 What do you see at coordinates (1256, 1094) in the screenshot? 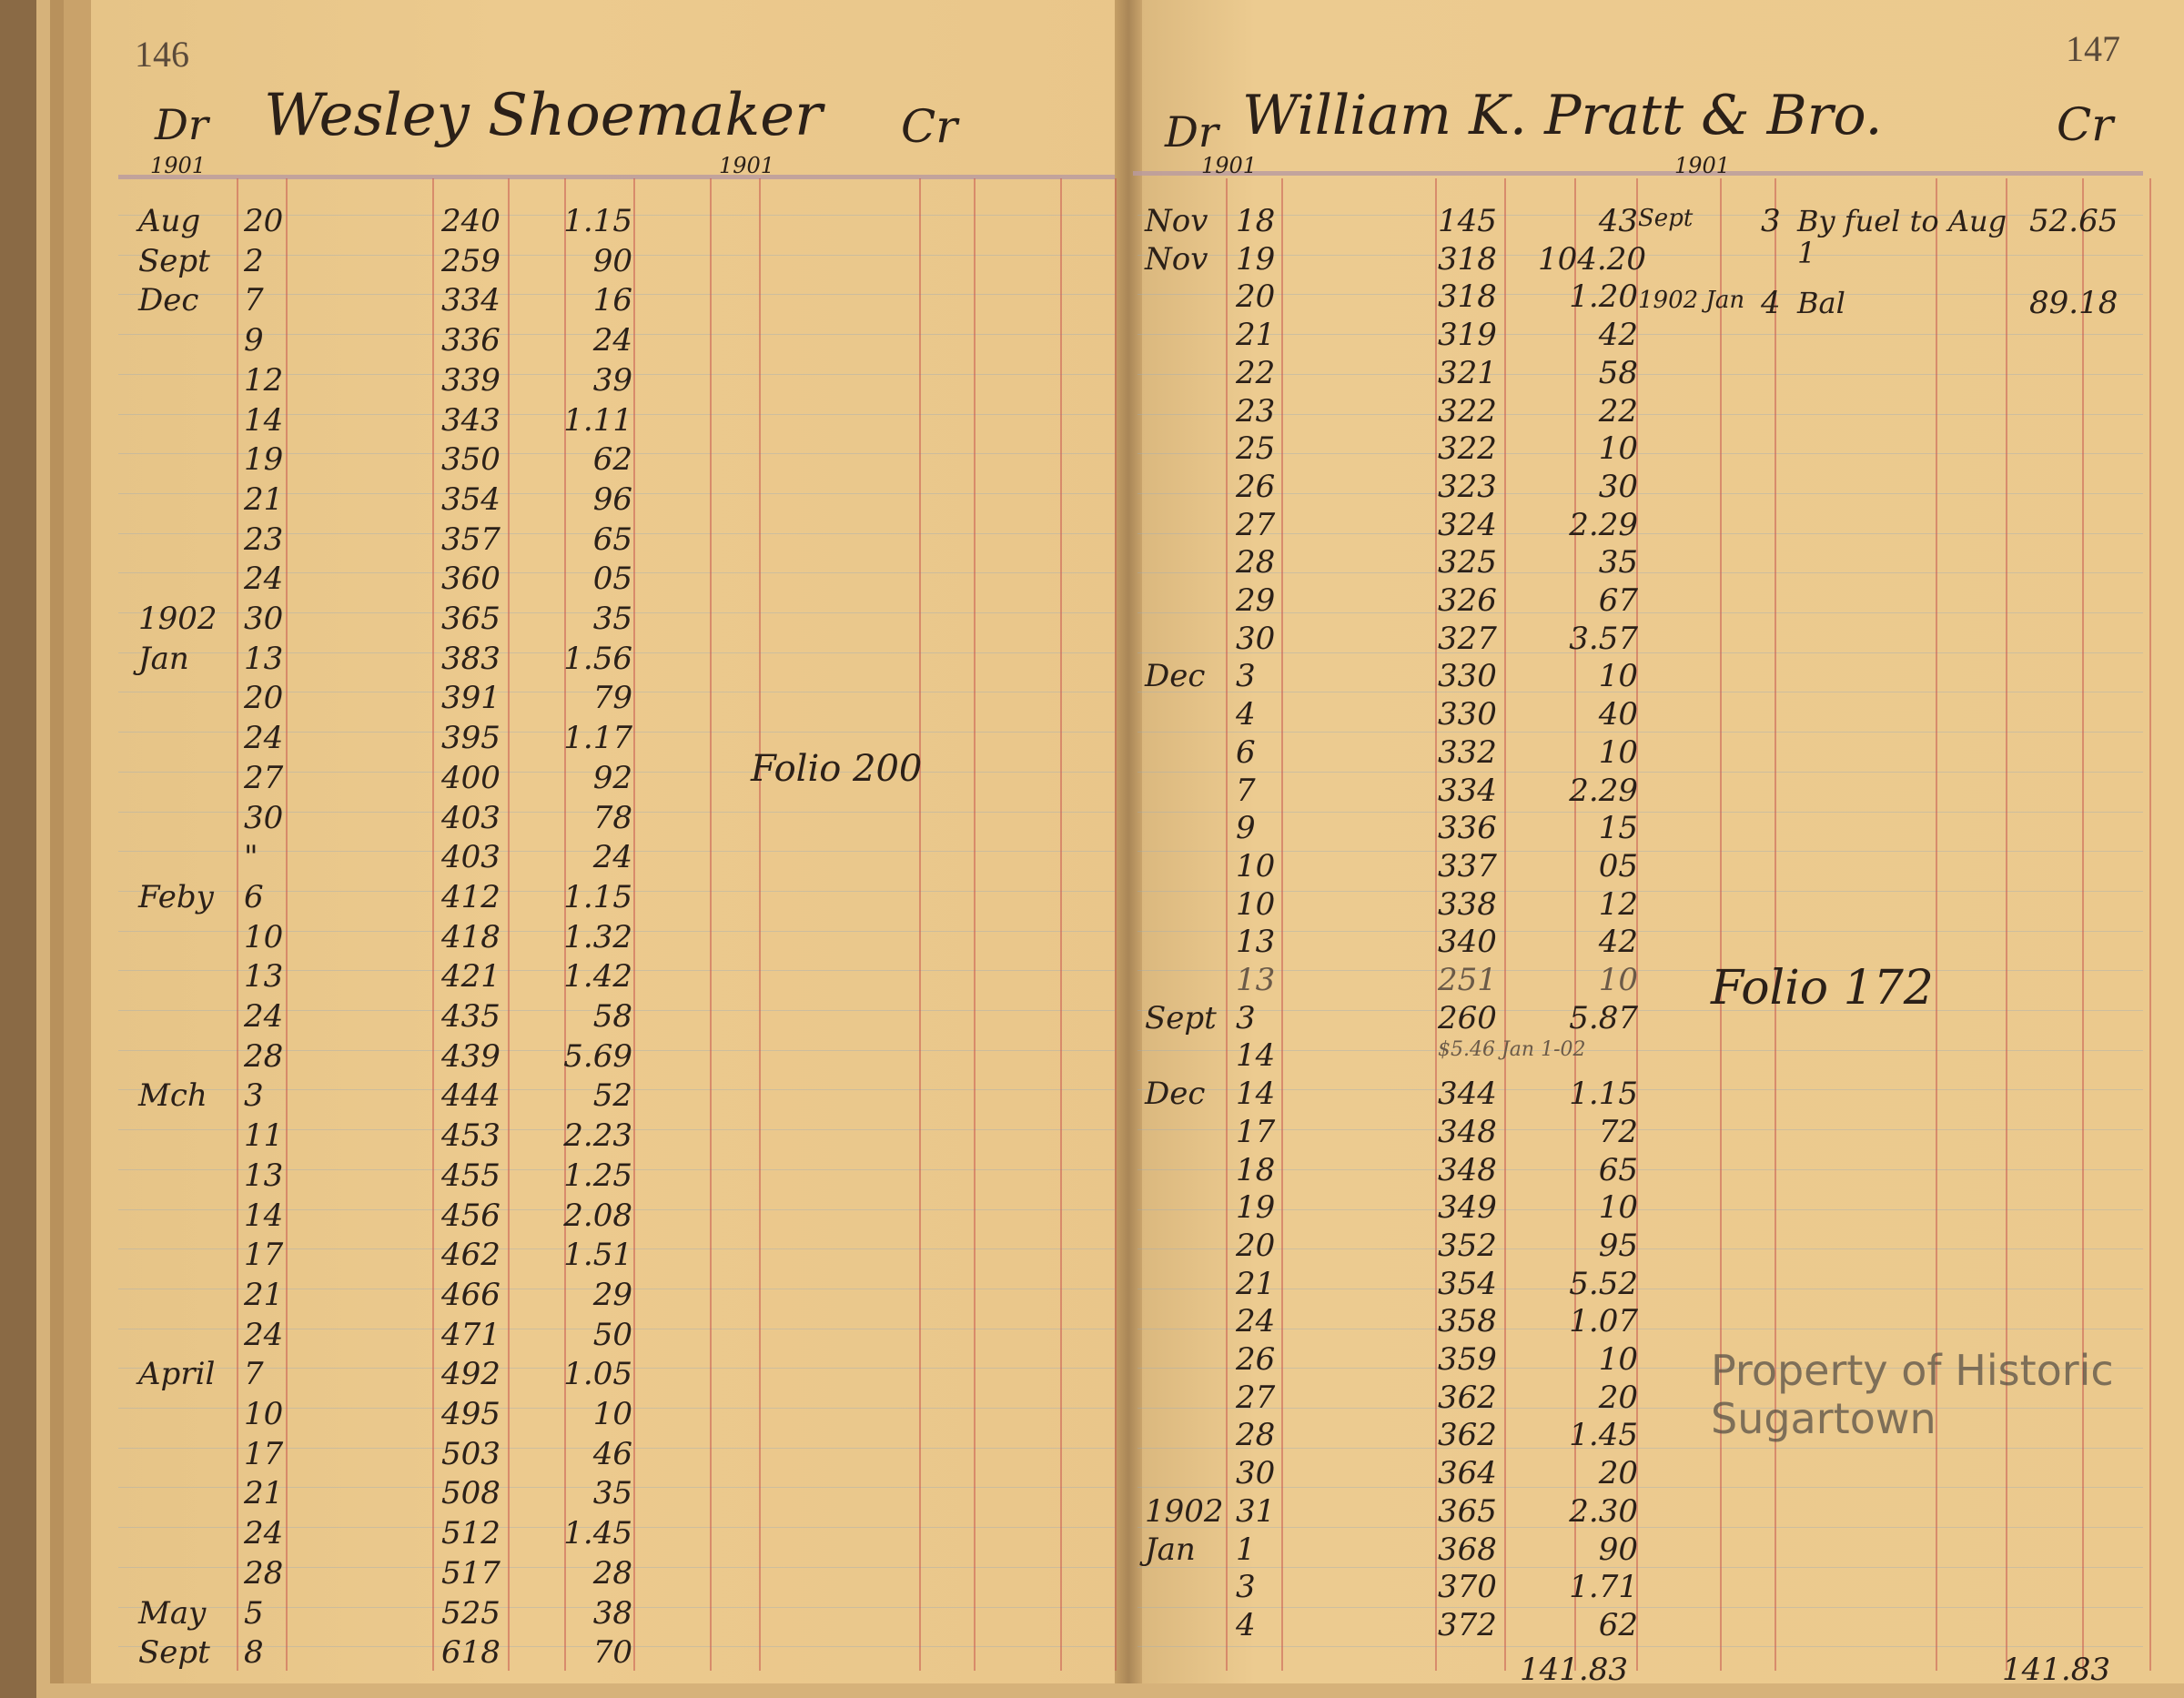
I see `right-page-day: 14` at bounding box center [1256, 1094].